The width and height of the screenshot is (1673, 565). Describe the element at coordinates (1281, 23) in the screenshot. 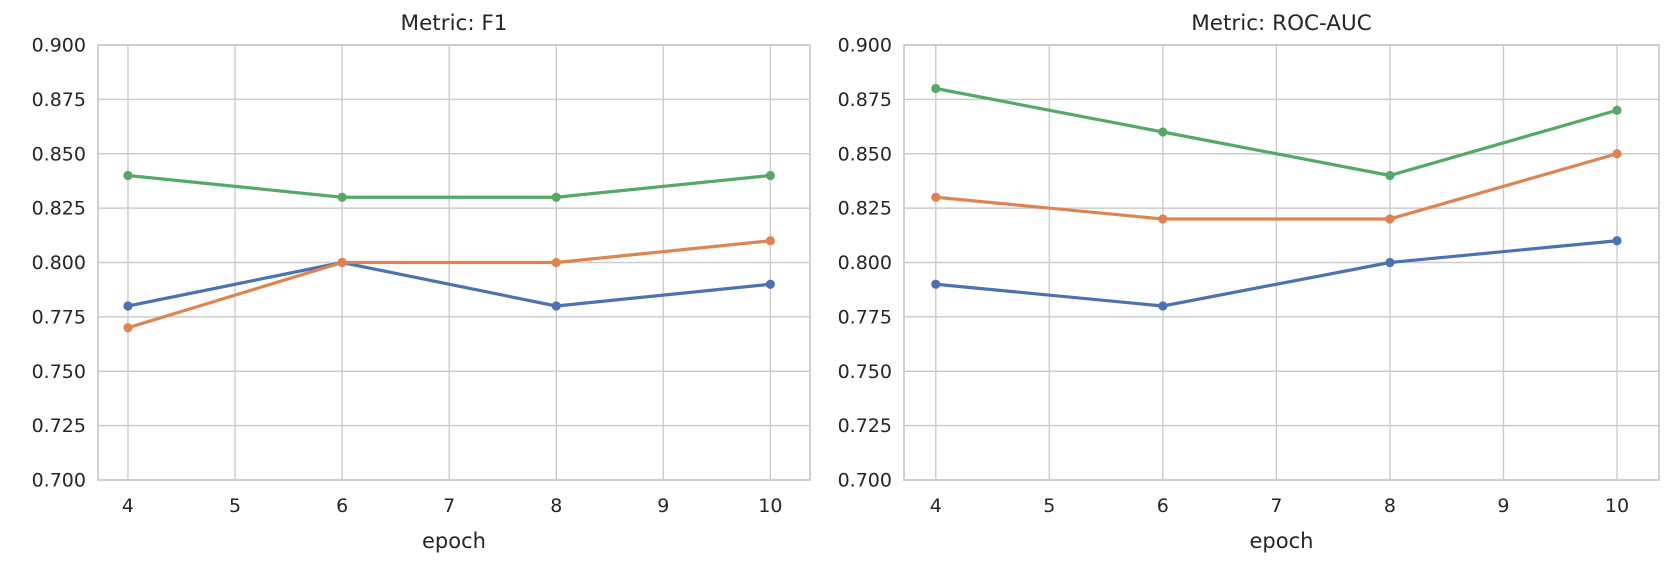

I see `chart-title: Metric: ROC-AUC` at that location.